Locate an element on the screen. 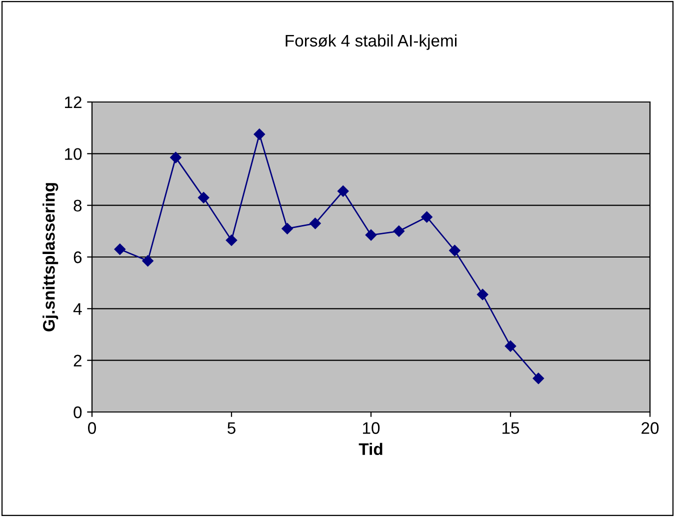 The image size is (675, 517). y-tick-label: 2 is located at coordinates (78, 360).